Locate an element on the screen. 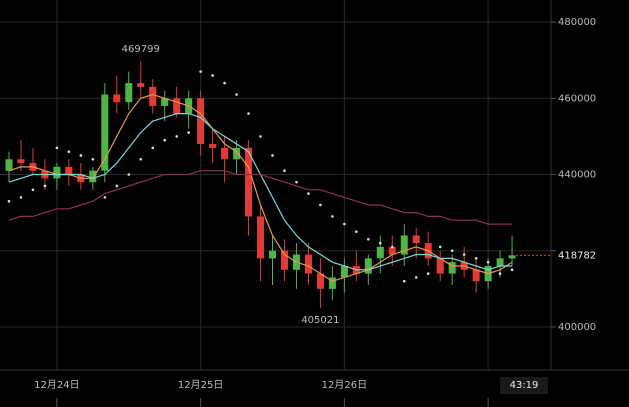 The image size is (629, 407). x-tick-label: 12月25日 is located at coordinates (200, 385).